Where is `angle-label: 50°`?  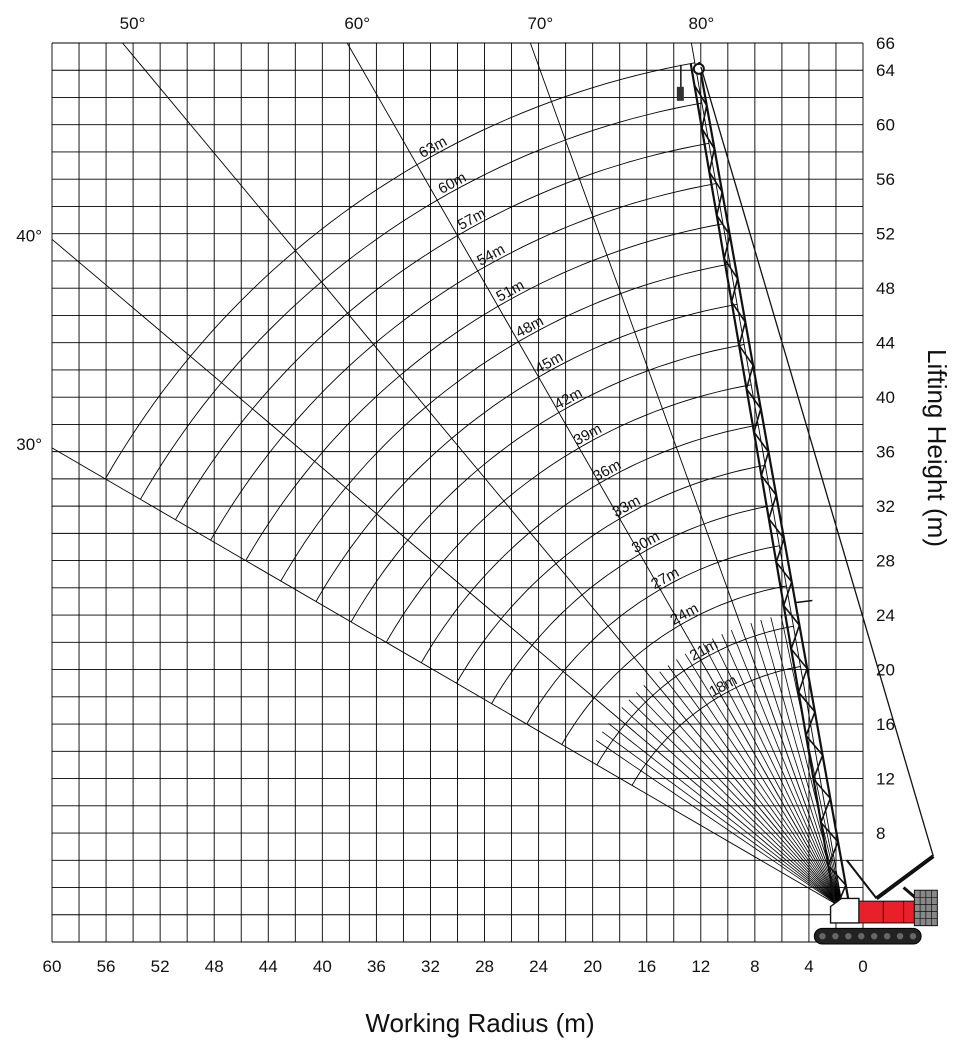 angle-label: 50° is located at coordinates (133, 23).